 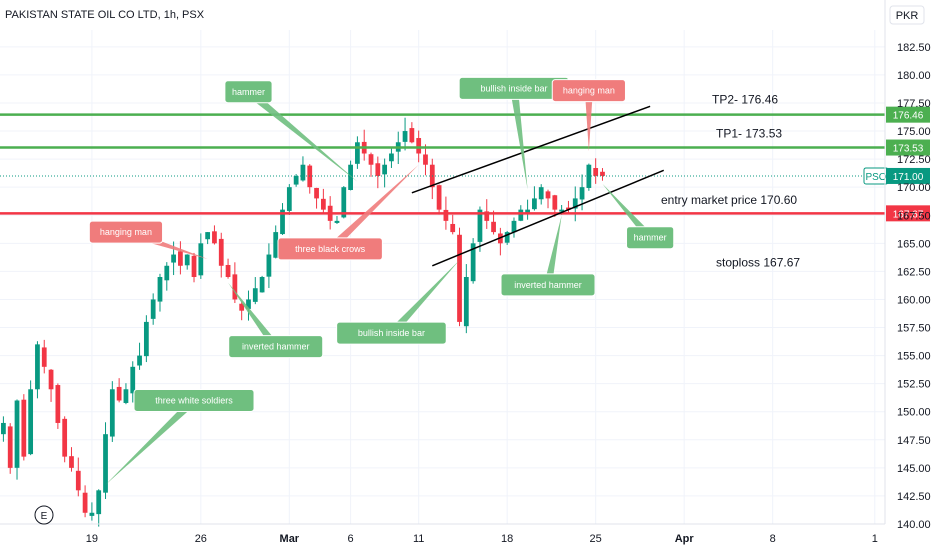 What do you see at coordinates (201, 539) in the screenshot?
I see `x-tick-label: 26` at bounding box center [201, 539].